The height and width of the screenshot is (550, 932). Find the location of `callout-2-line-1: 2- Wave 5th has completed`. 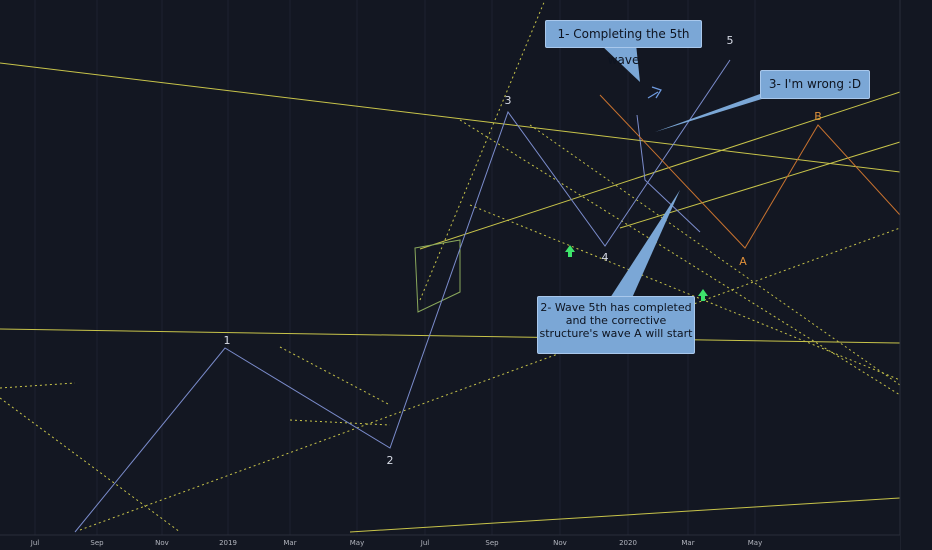

callout-2-line-1: 2- Wave 5th has completed is located at coordinates (616, 307).